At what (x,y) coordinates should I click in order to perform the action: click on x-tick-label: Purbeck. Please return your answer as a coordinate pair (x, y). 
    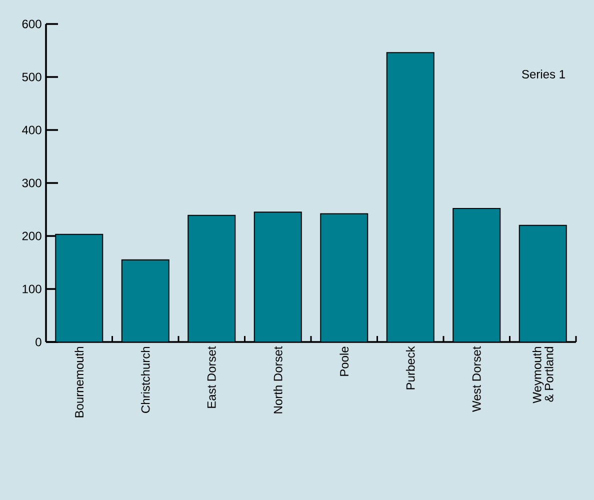
    Looking at the image, I should click on (410, 368).